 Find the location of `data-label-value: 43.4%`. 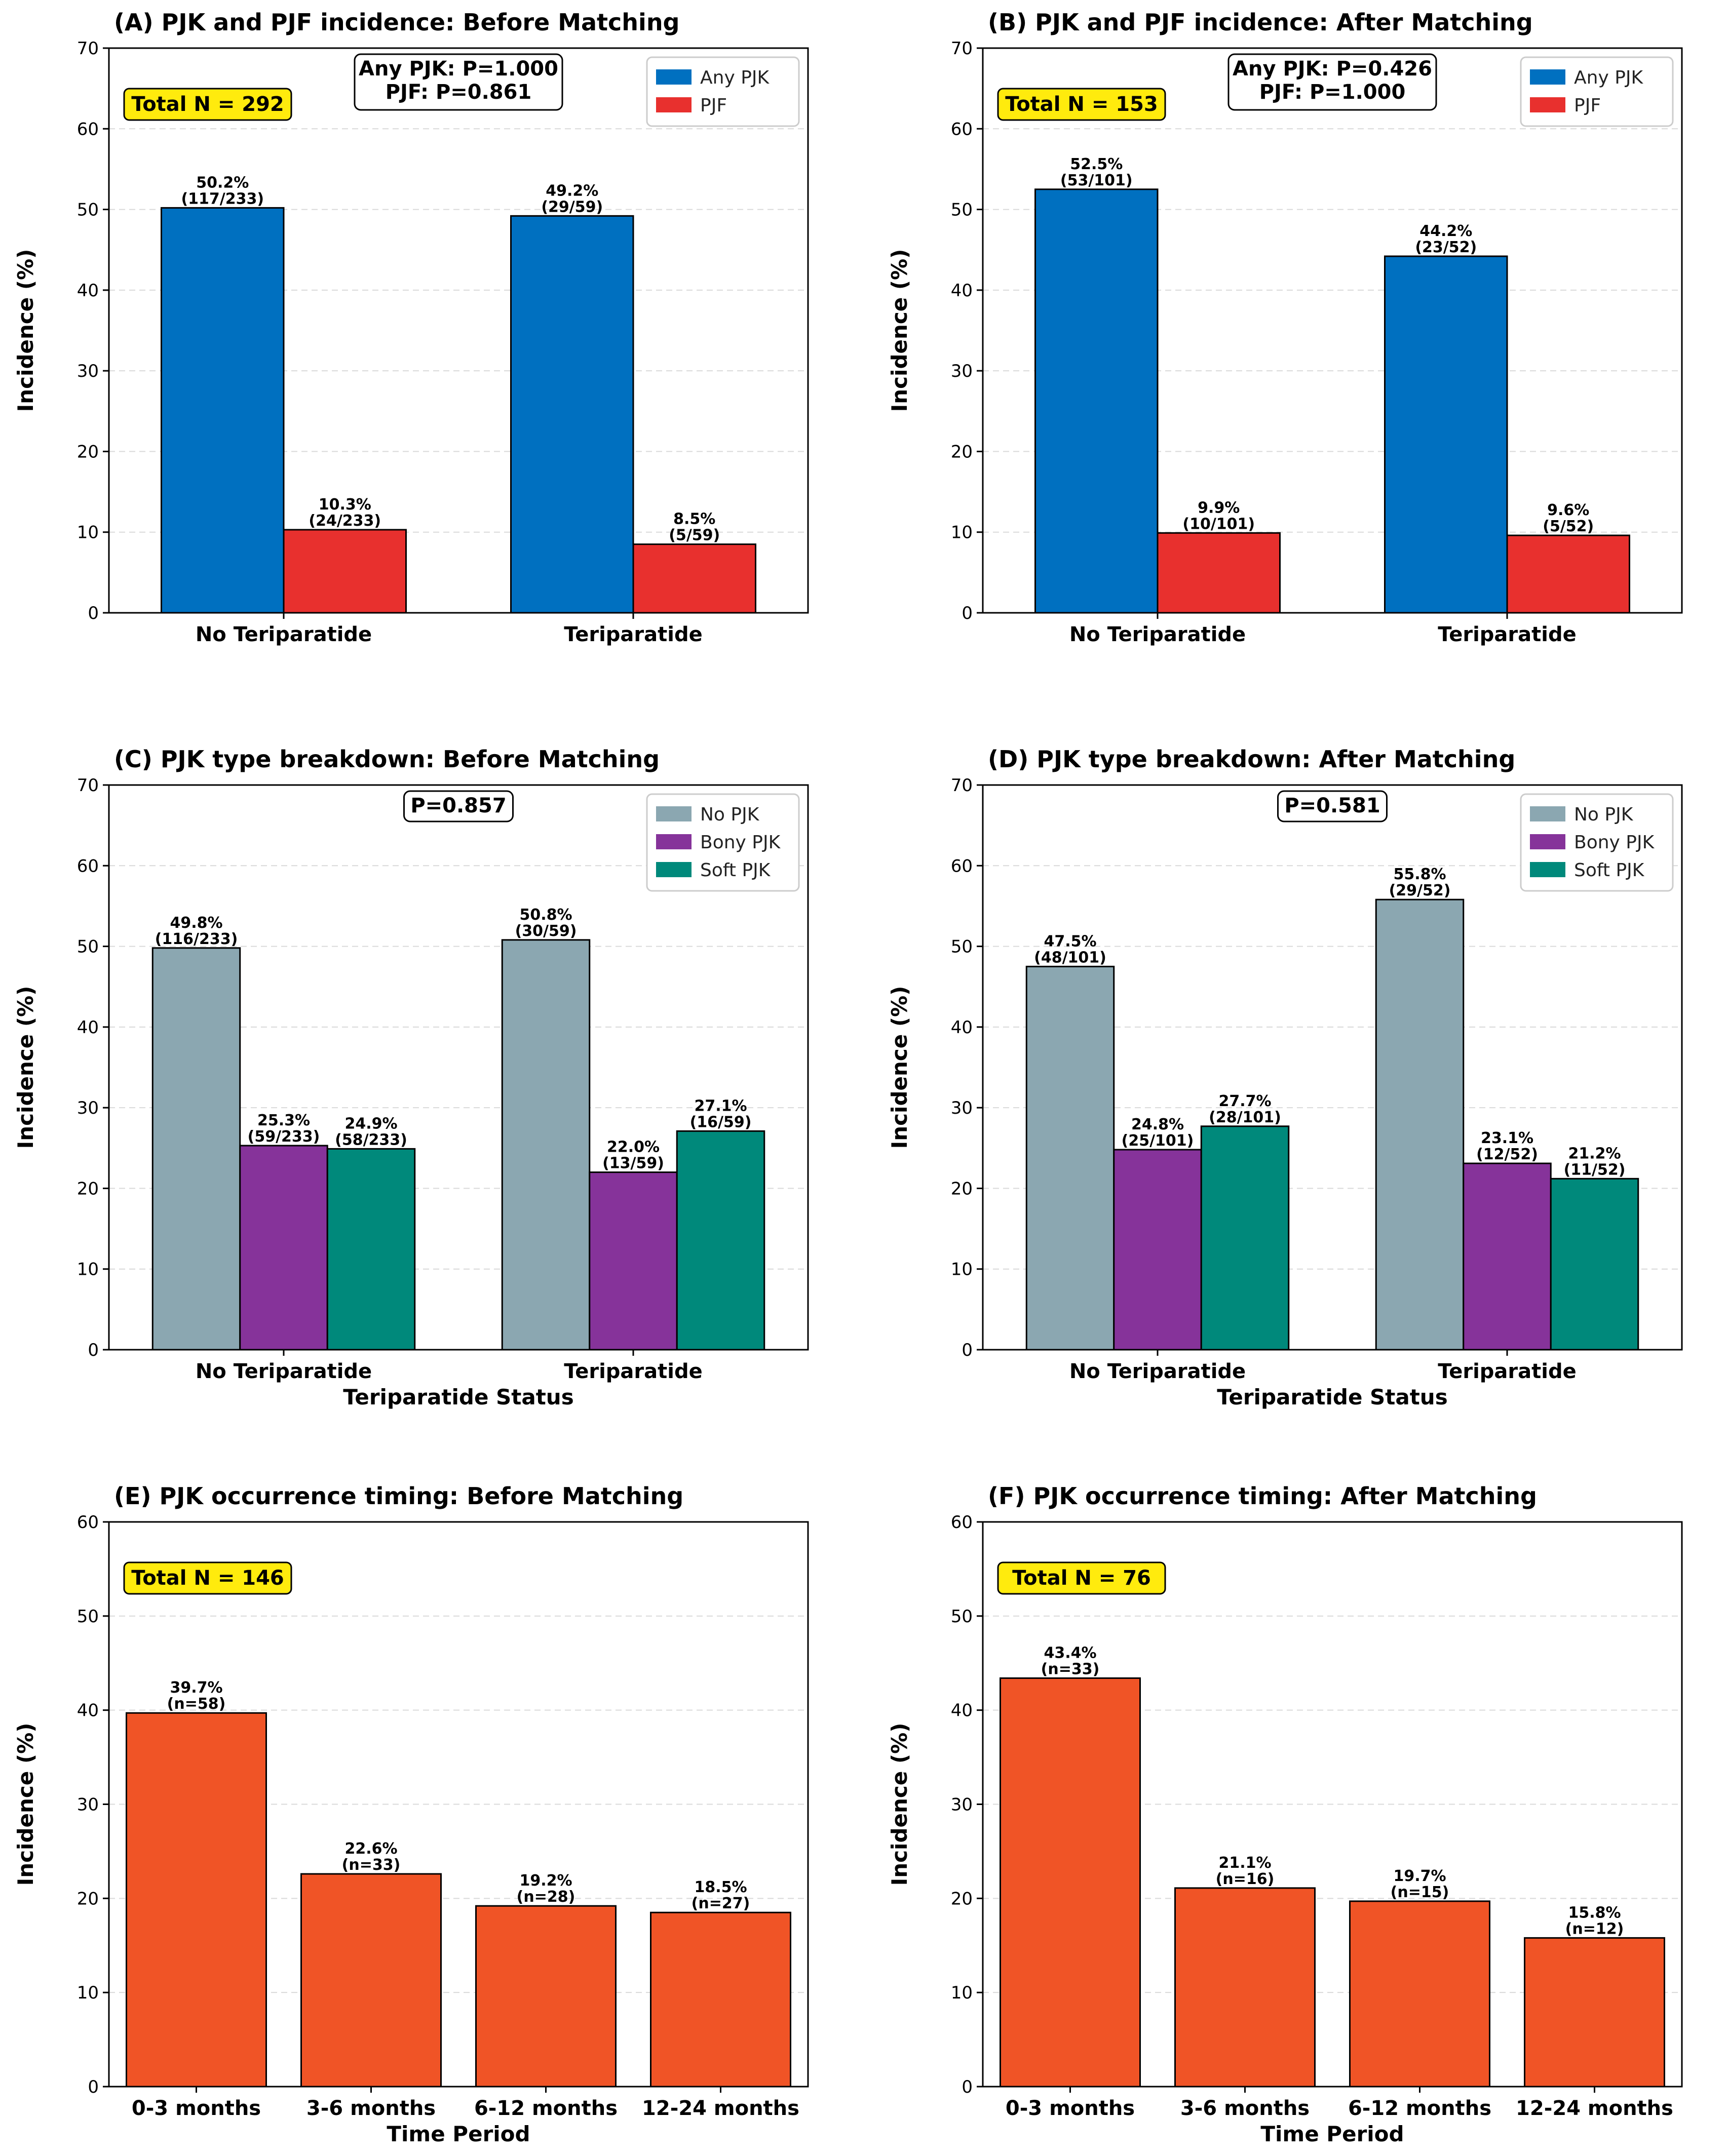

data-label-value: 43.4% is located at coordinates (1070, 1653).